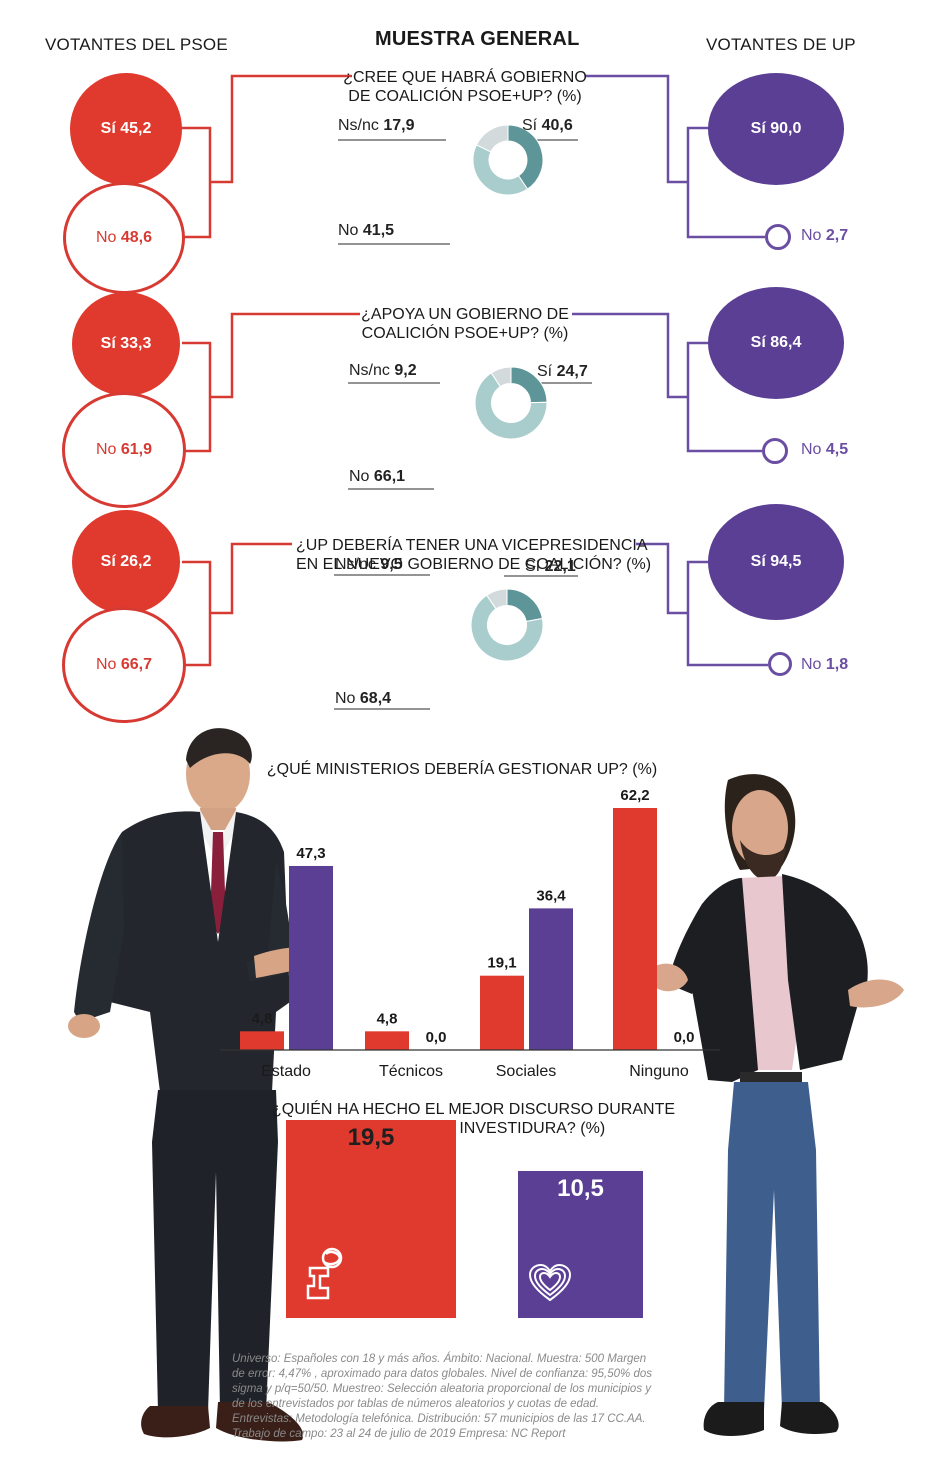 The image size is (940, 1481). I want to click on q1-si-label: Sí, so click(530, 125).